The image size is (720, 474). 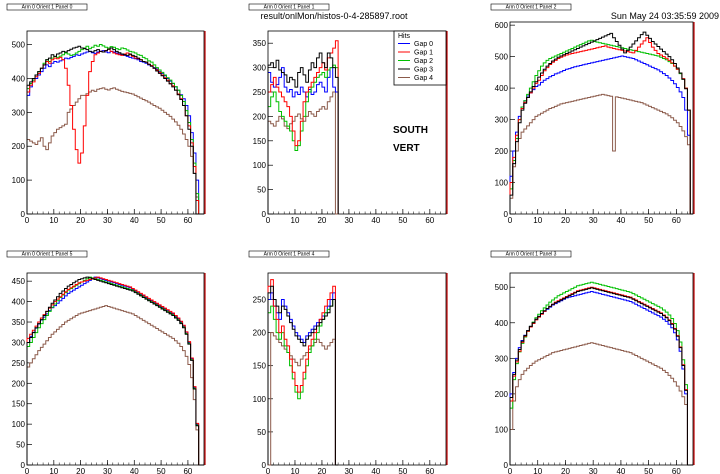 I want to click on legend-entry-4: Gap 4, so click(x=423, y=78).